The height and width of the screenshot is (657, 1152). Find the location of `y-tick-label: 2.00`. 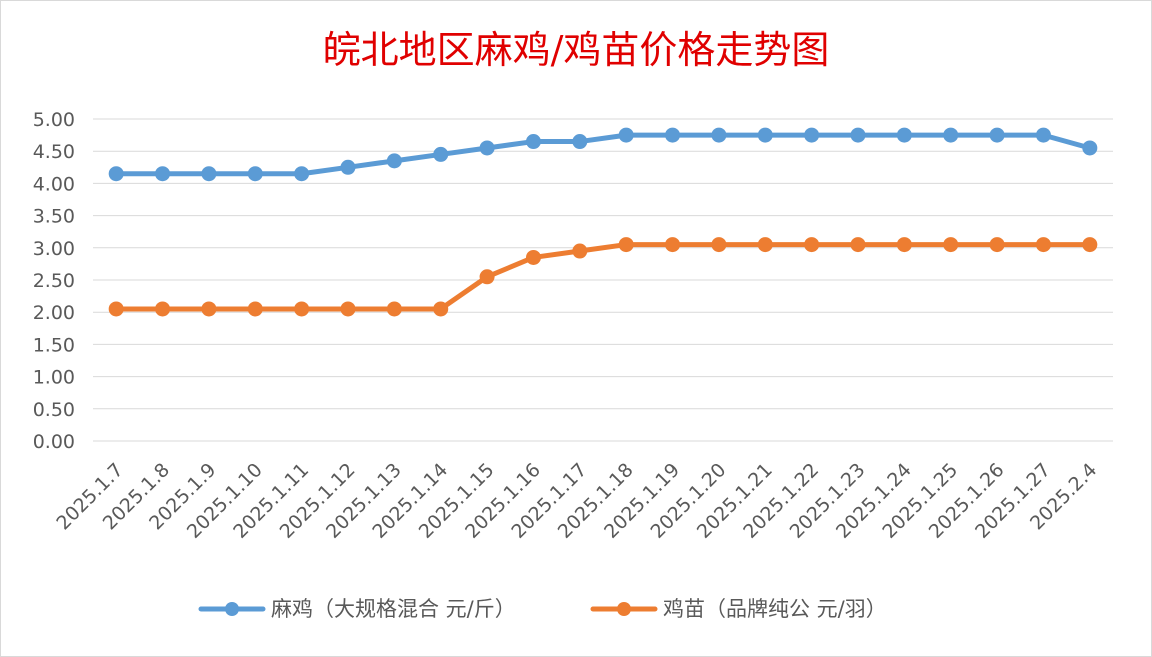

y-tick-label: 2.00 is located at coordinates (54, 313).